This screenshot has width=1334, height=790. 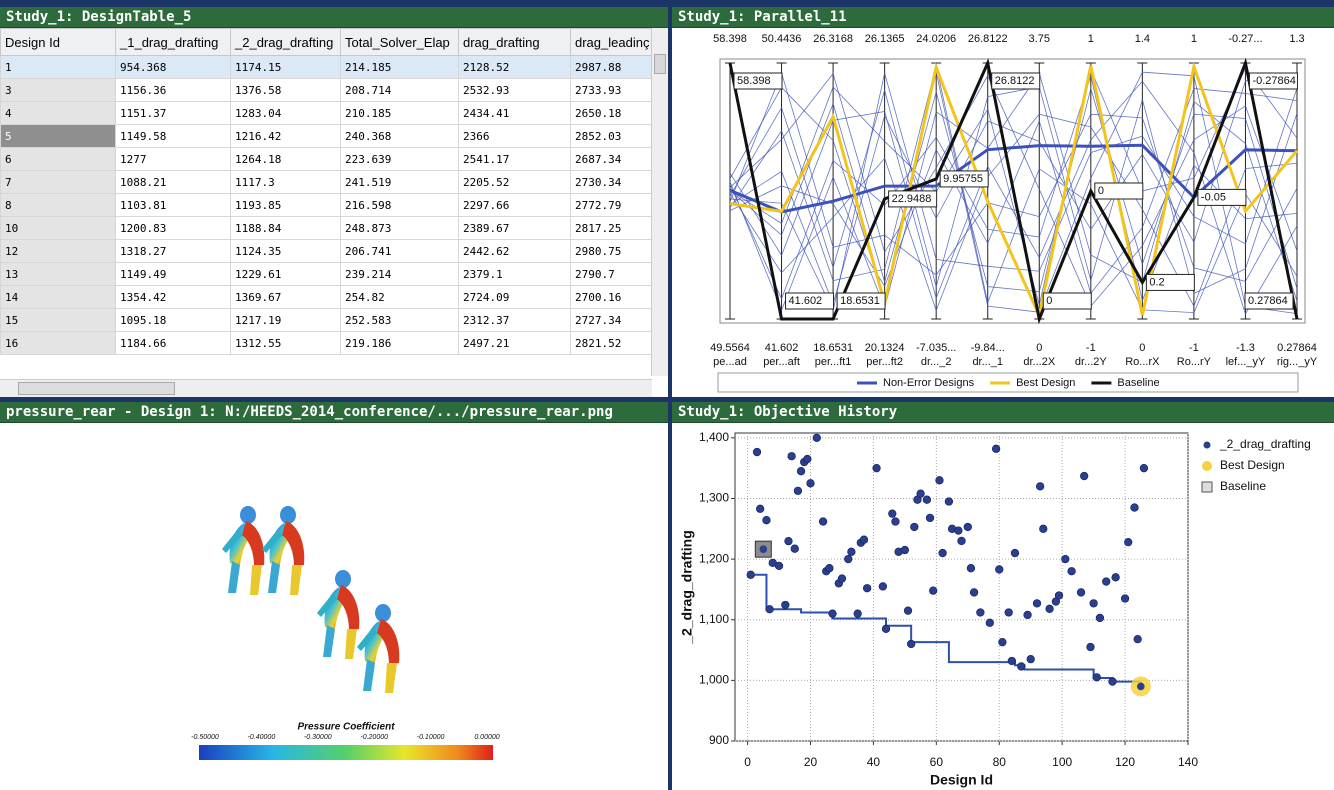 I want to click on table-row: 8 1103.81 1193.85 216.598 2297.66 2772.79, so click(x=326, y=205).